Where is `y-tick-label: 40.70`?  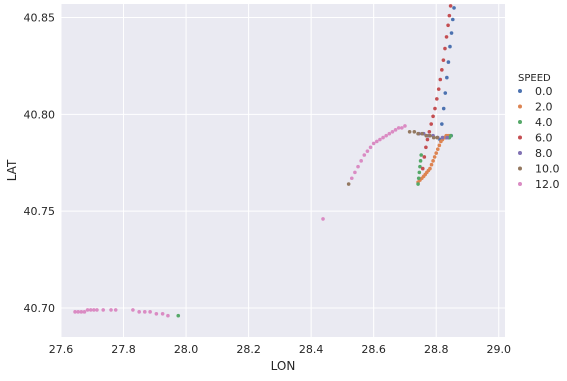 y-tick-label: 40.70 is located at coordinates (40, 308).